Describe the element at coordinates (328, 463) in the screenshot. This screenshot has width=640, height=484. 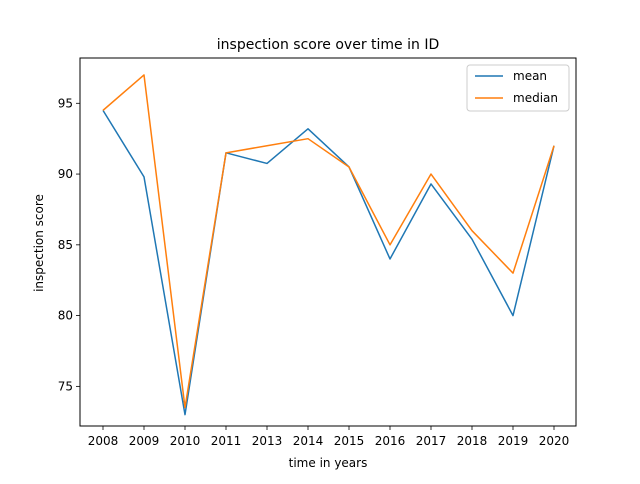
I see `x-axis-label: time in years` at that location.